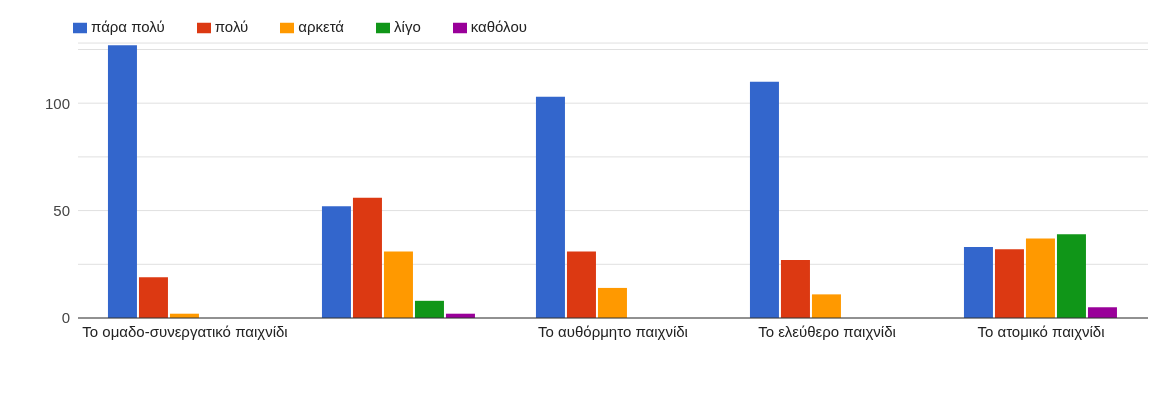 This screenshot has width=1170, height=417. I want to click on x-tick-label: Το ομαδο-συνεργατικό παιχνίδι, so click(185, 331).